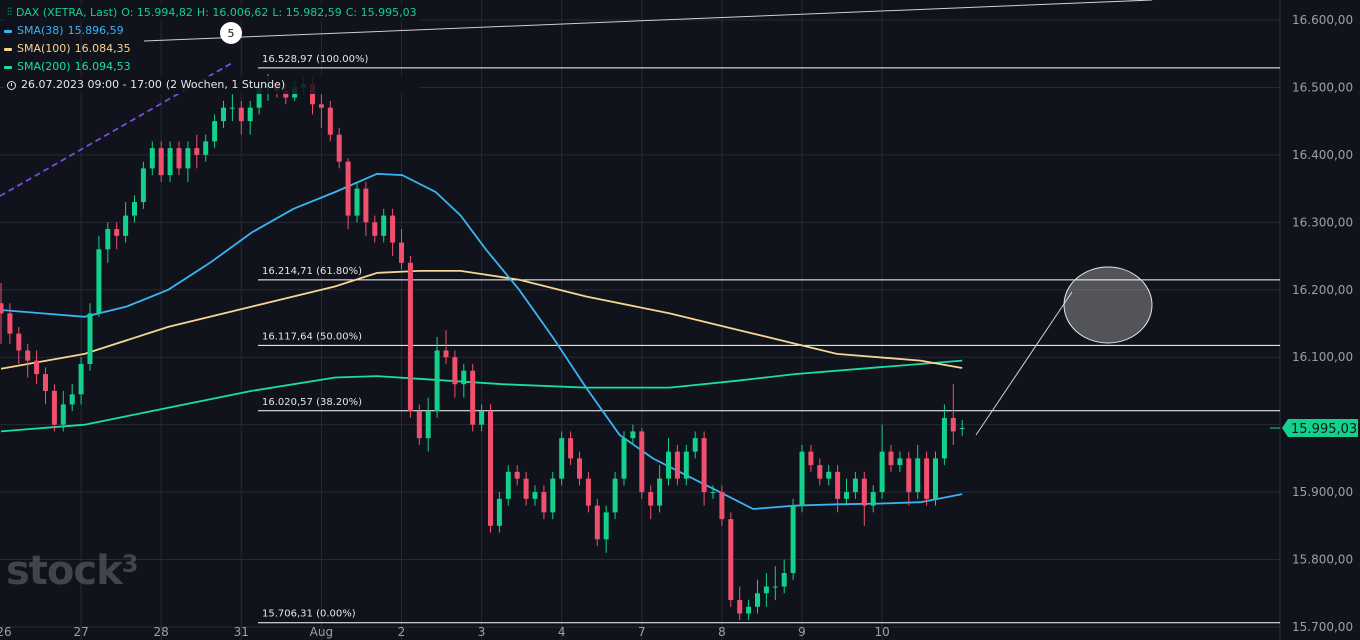  What do you see at coordinates (241, 632) in the screenshot?
I see `x-tick-label: 31` at bounding box center [241, 632].